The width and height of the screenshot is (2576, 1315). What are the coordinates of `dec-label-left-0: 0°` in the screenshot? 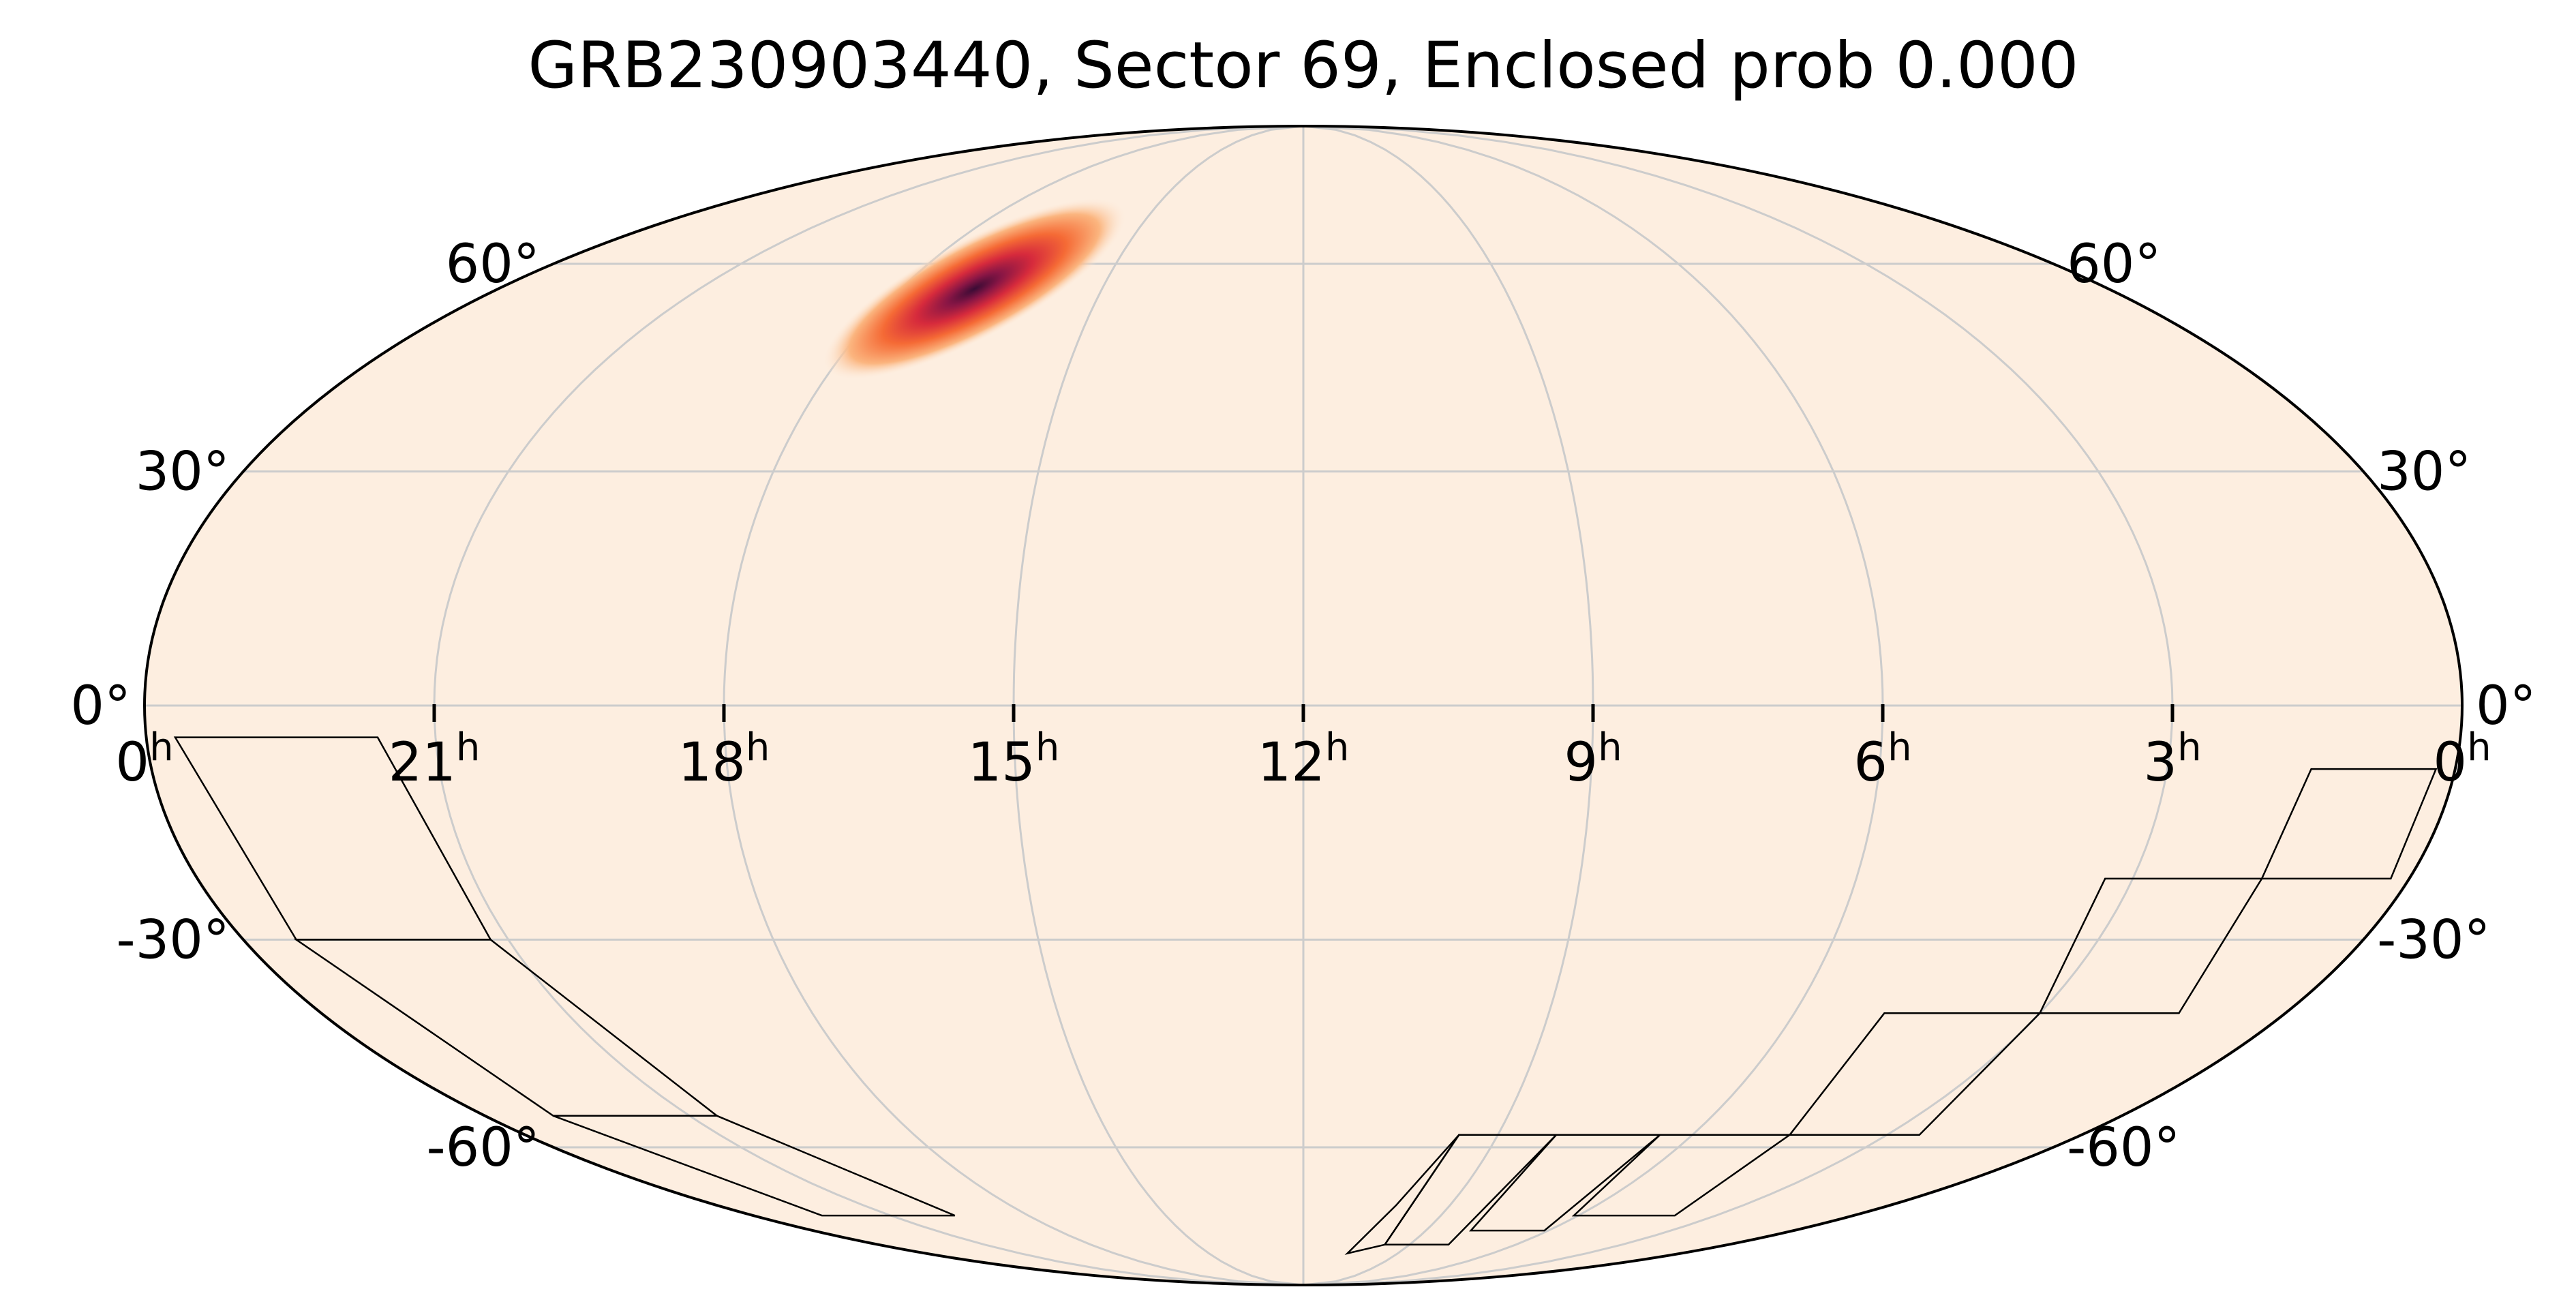 It's located at (101, 706).